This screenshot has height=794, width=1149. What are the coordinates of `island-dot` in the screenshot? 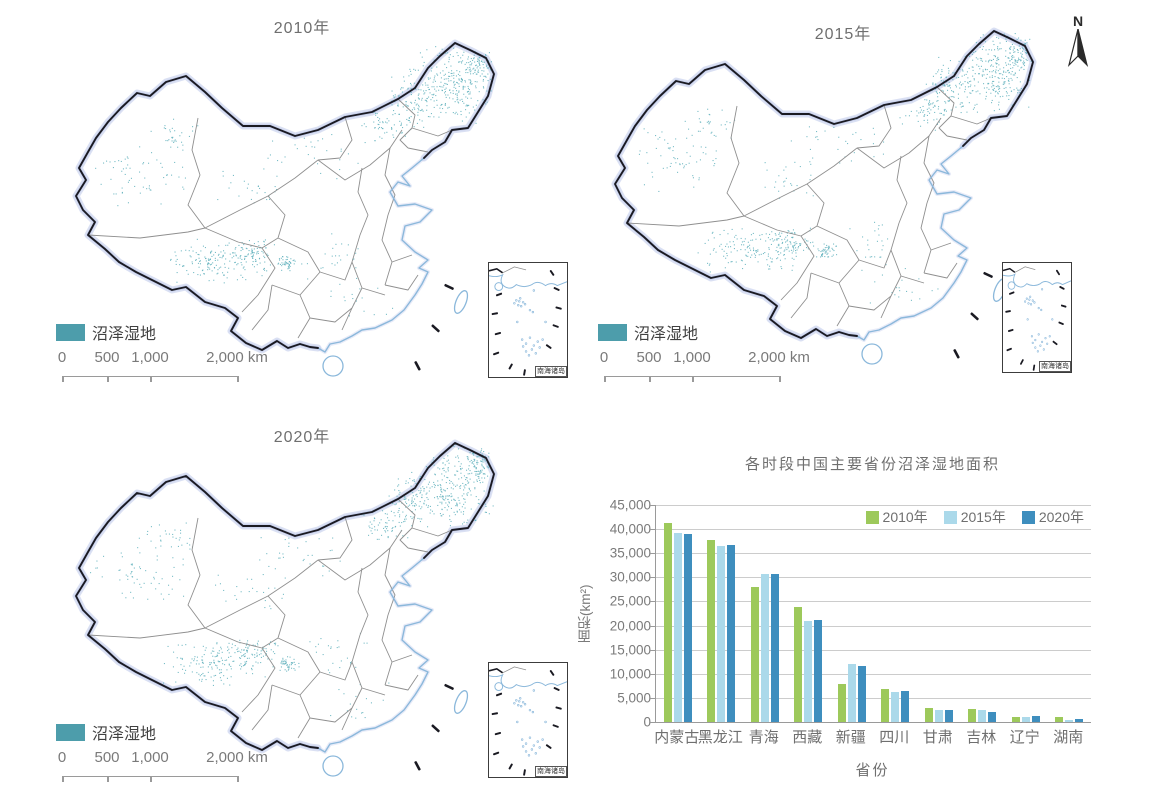 It's located at (523, 346).